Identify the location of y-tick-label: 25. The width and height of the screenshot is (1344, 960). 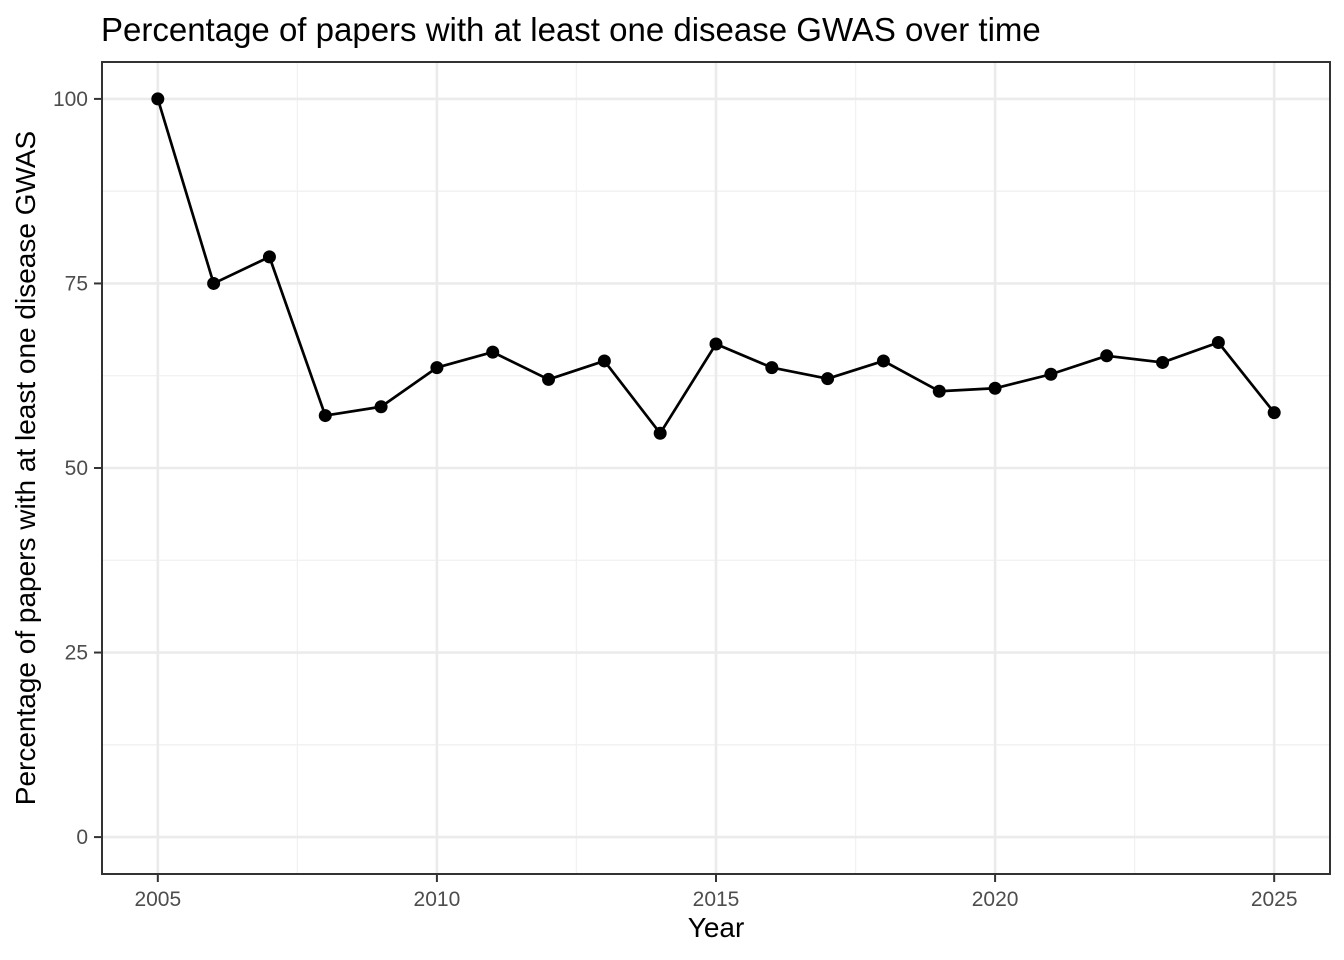
(76, 653).